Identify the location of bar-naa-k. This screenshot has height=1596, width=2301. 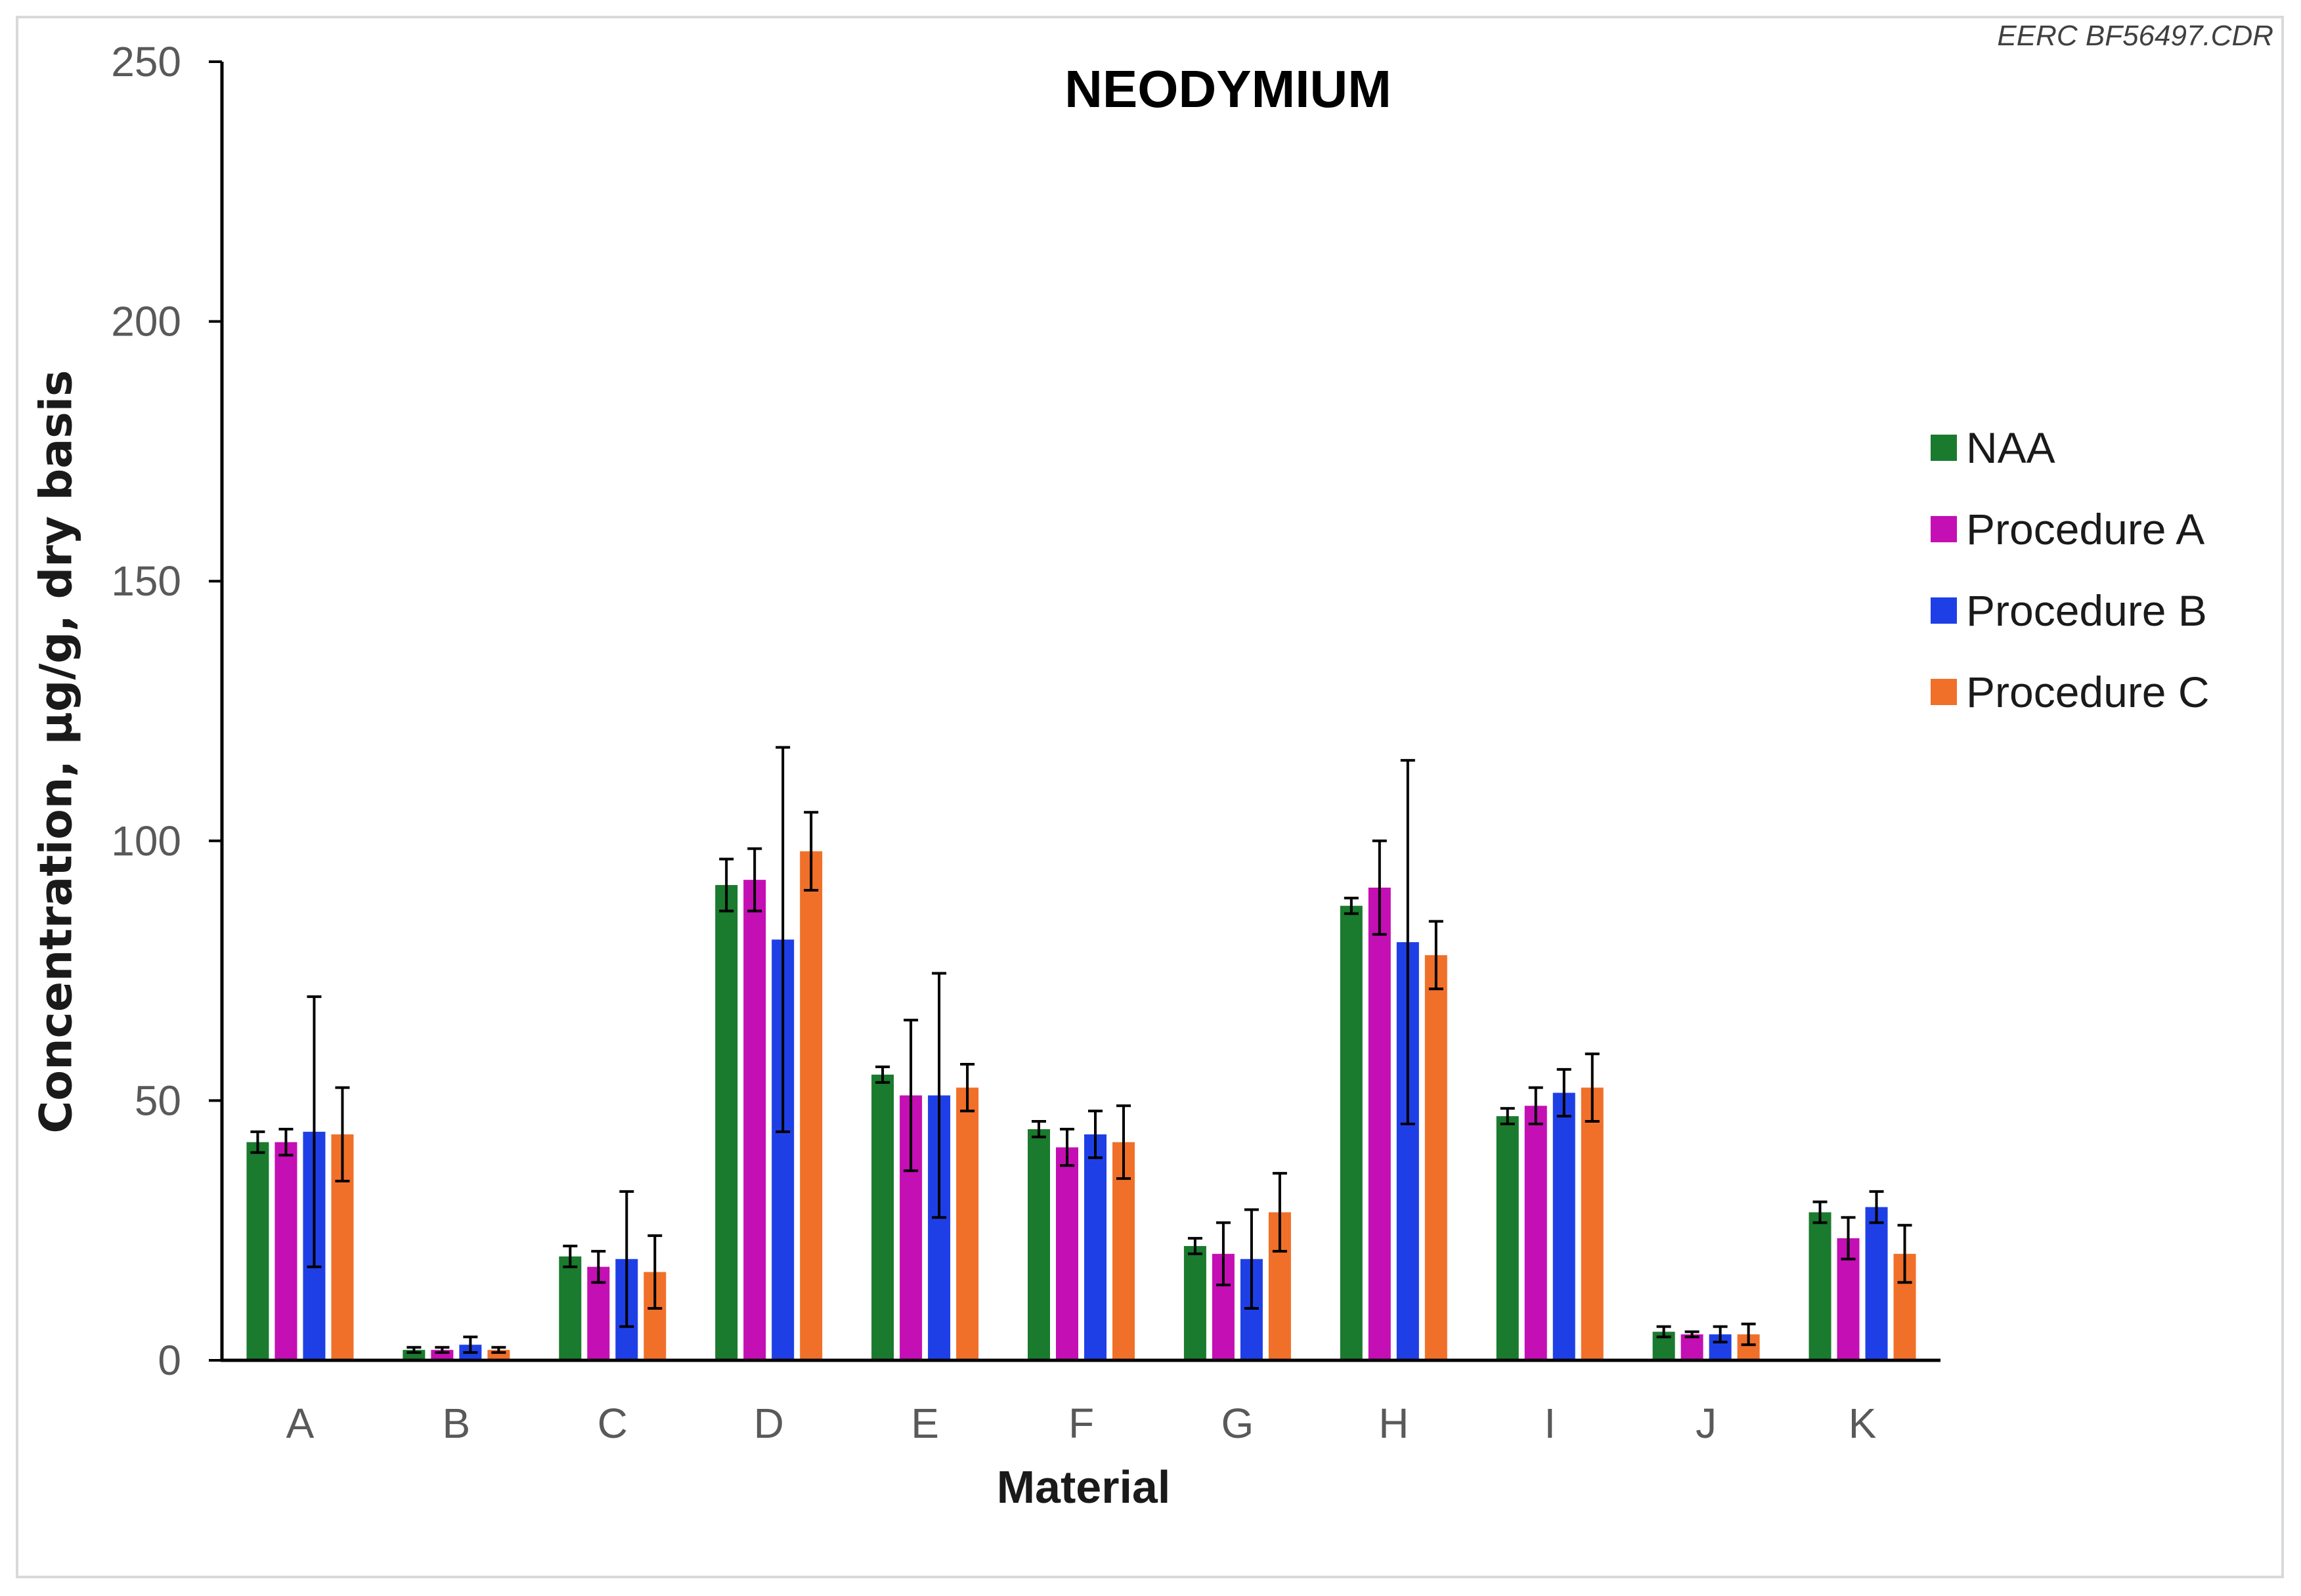
(1819, 1286).